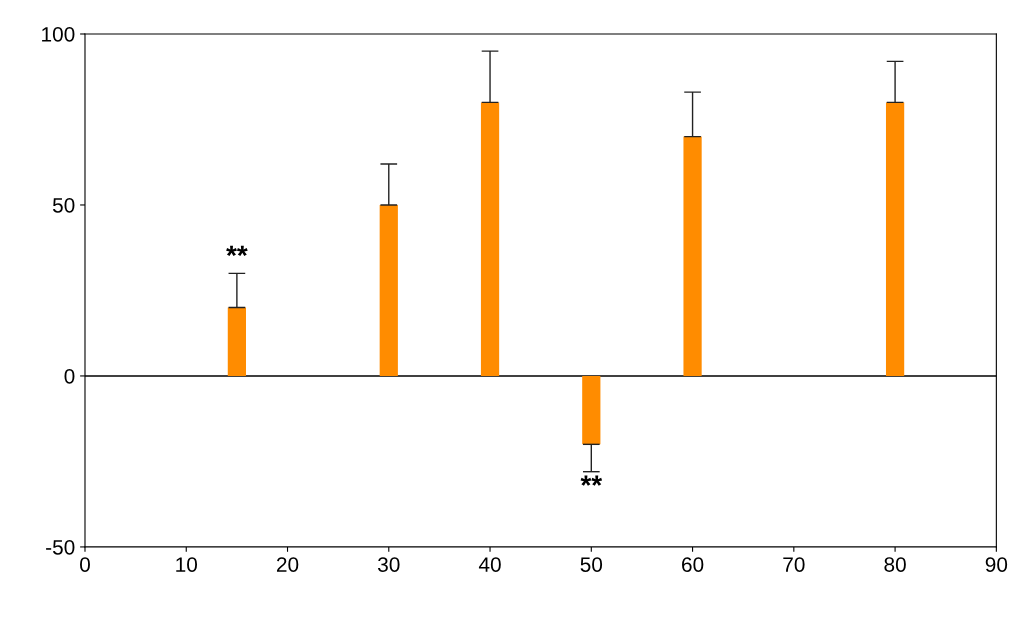  I want to click on x-tick-label: 30, so click(388, 564).